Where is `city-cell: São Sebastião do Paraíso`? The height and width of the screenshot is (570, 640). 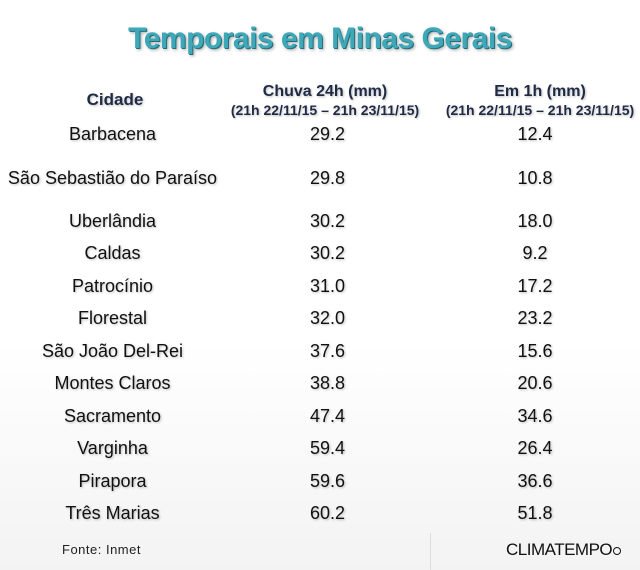 city-cell: São Sebastião do Paraíso is located at coordinates (112, 178).